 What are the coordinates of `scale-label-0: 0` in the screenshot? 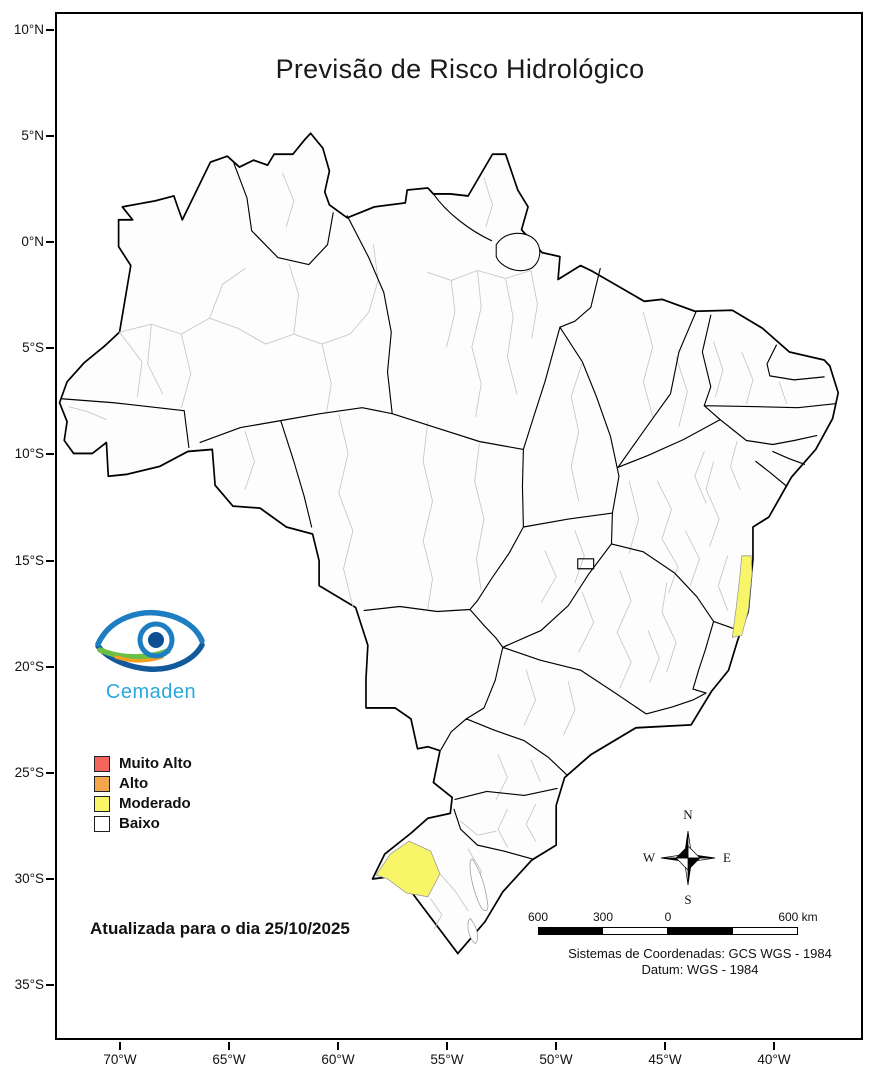 It's located at (668, 917).